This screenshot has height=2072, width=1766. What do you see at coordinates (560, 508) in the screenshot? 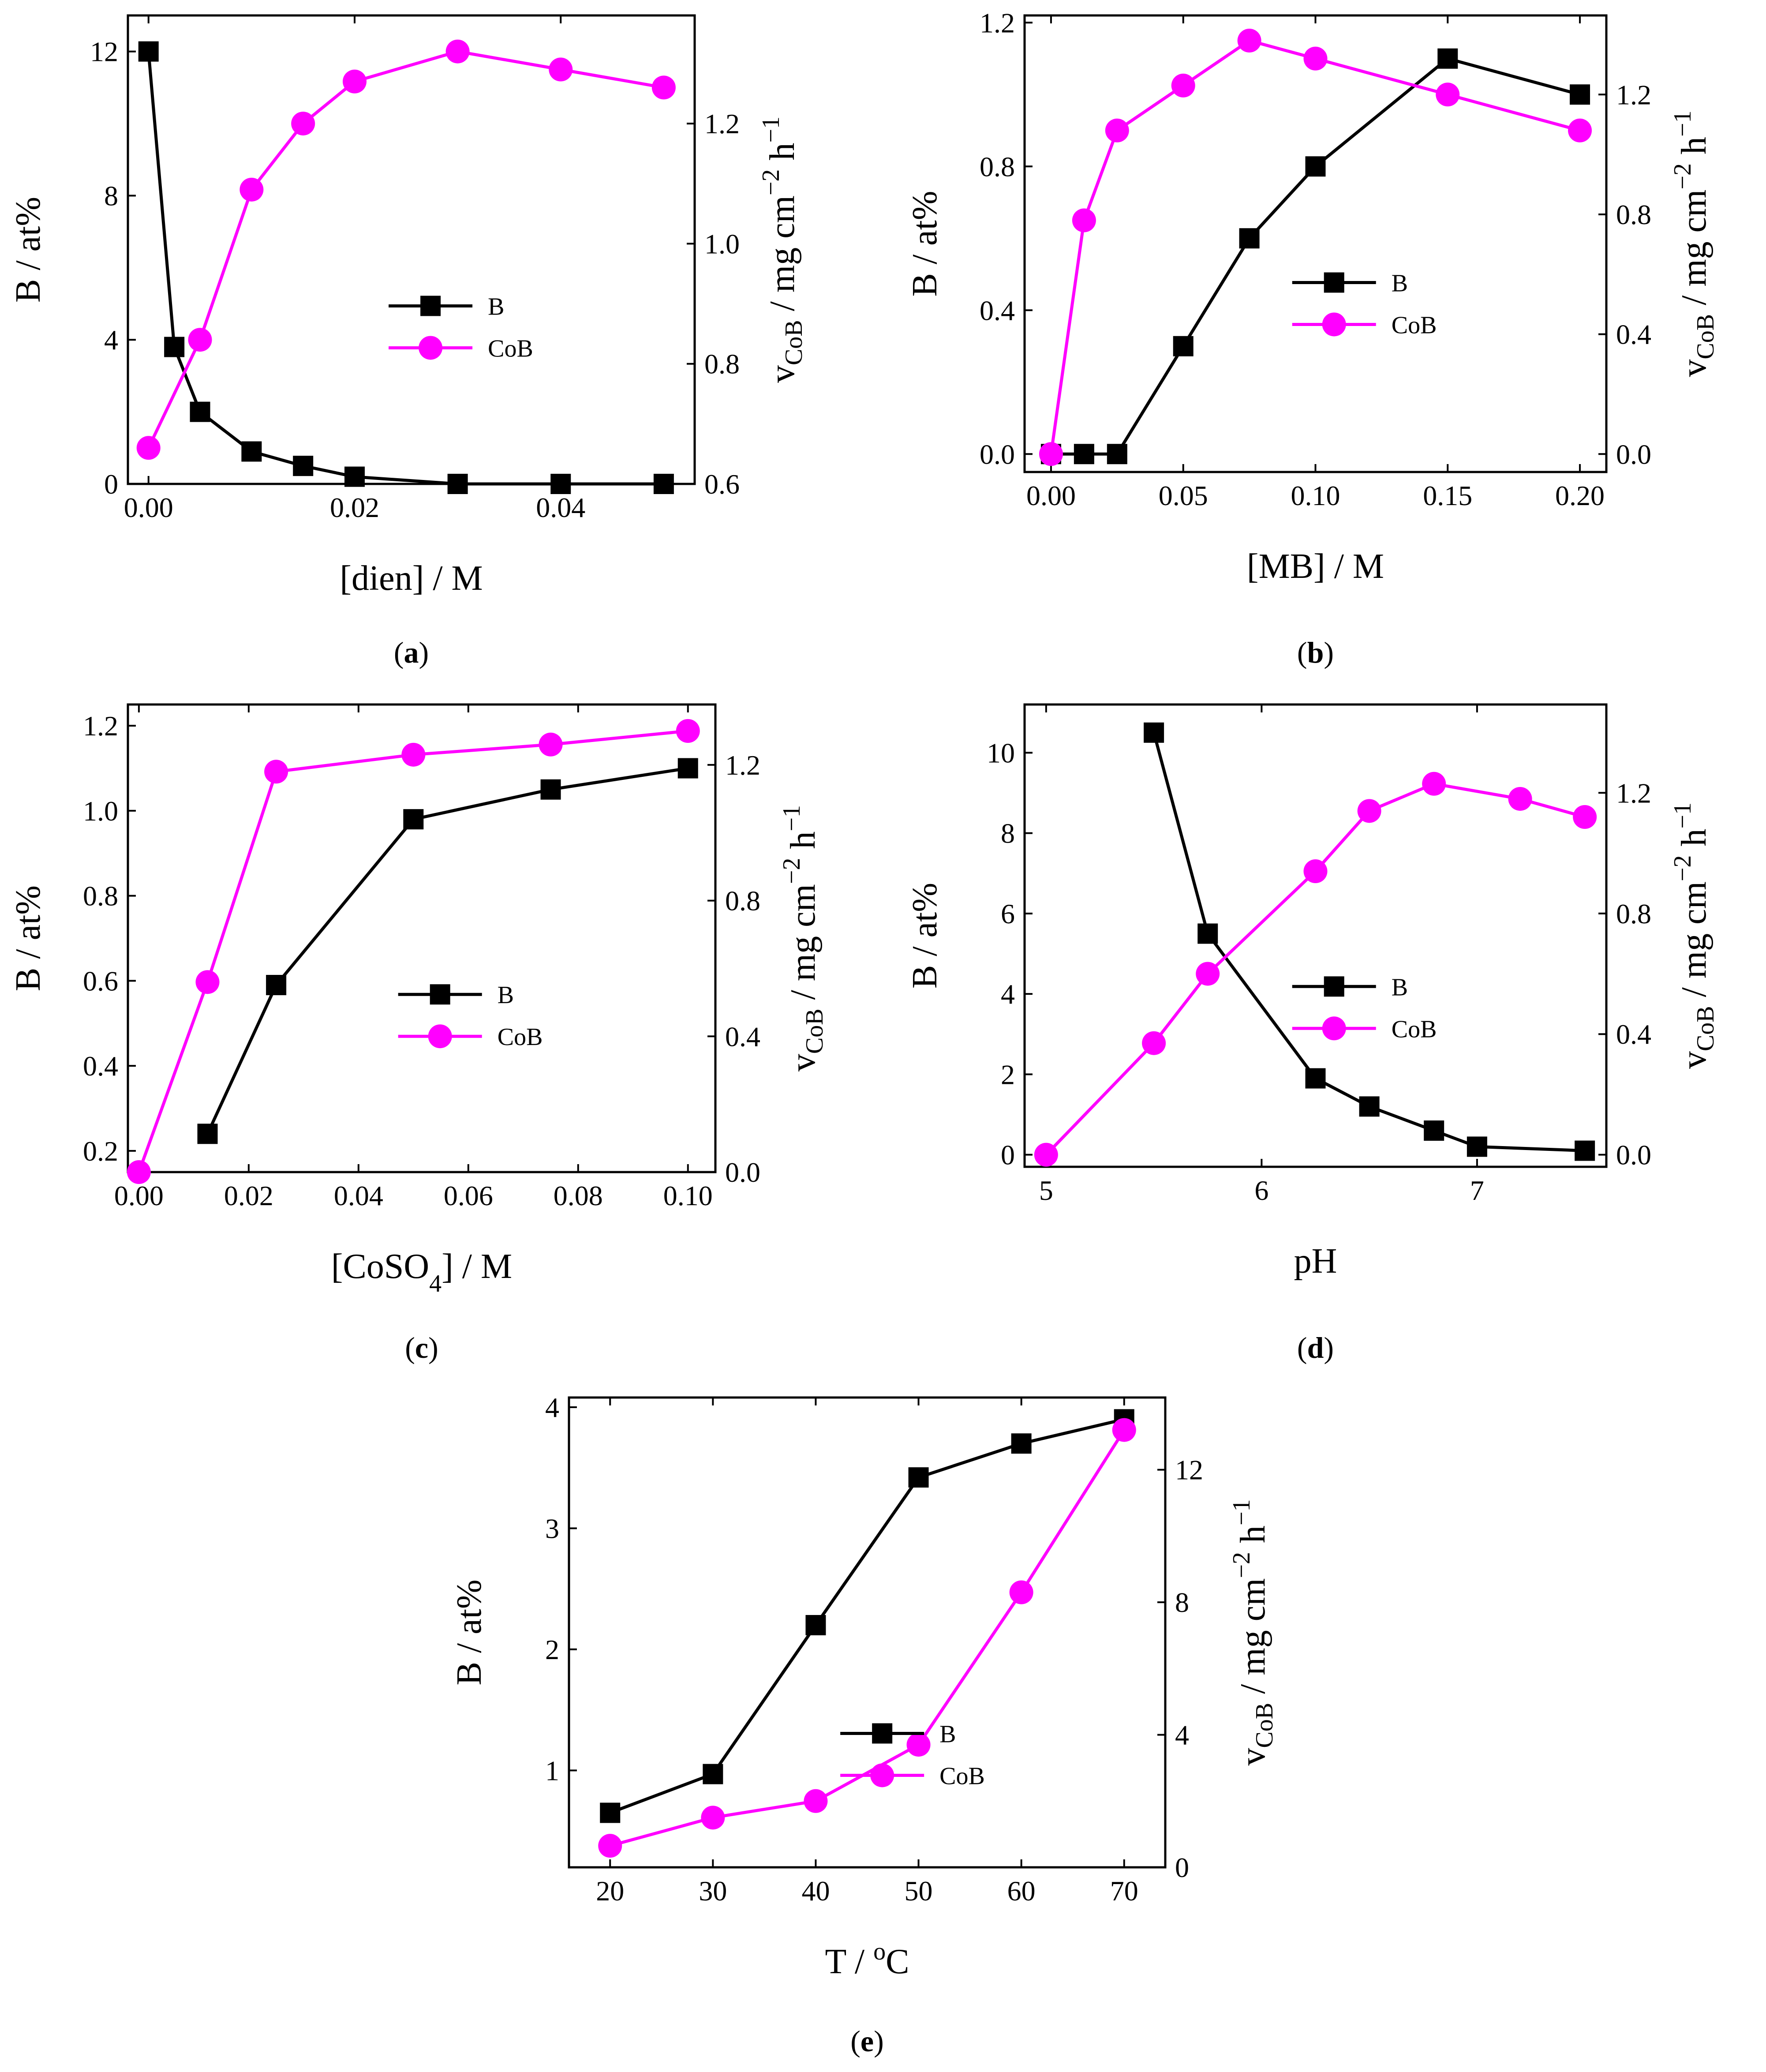
I see `x-tick-label: 0.04` at bounding box center [560, 508].